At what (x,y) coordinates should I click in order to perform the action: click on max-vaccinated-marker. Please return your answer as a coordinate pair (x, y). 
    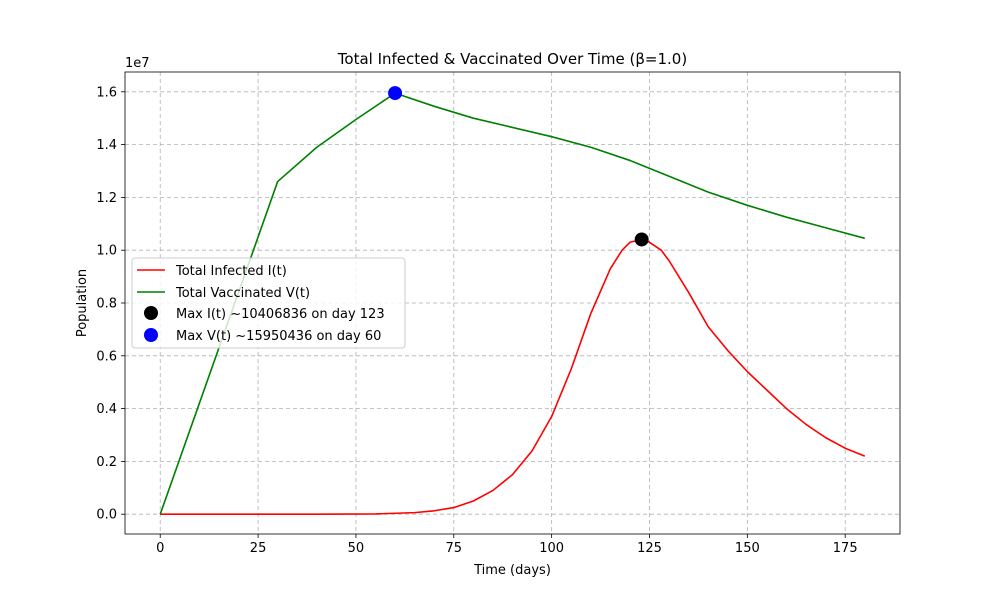
    Looking at the image, I should click on (395, 93).